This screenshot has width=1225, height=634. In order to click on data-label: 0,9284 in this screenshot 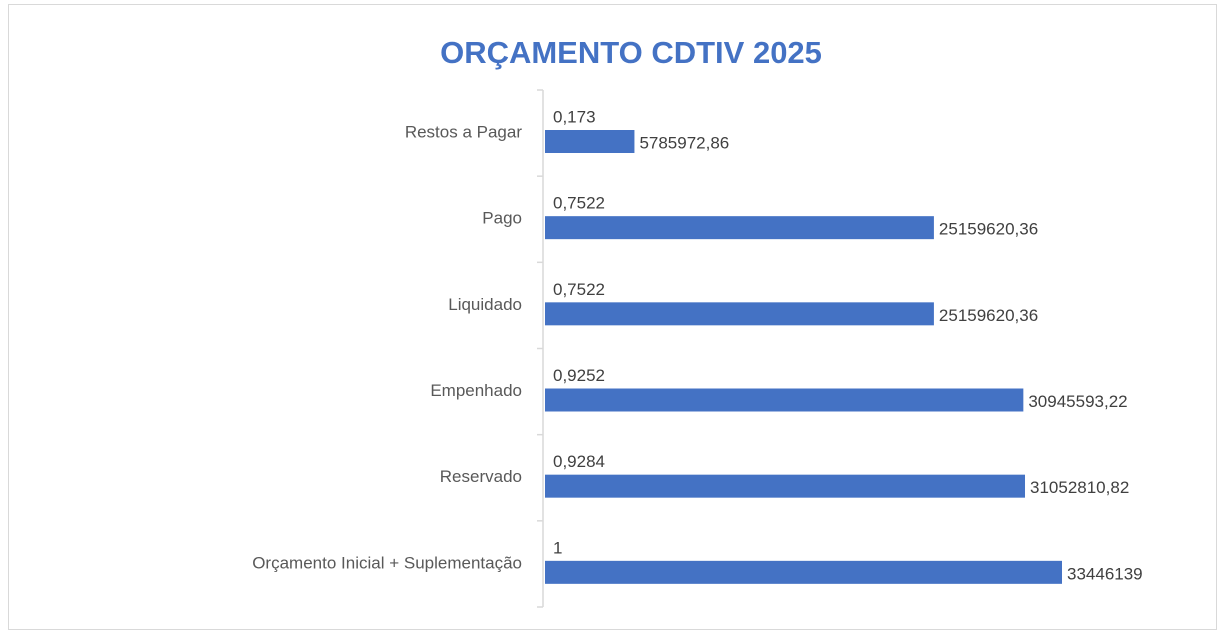, I will do `click(579, 461)`.